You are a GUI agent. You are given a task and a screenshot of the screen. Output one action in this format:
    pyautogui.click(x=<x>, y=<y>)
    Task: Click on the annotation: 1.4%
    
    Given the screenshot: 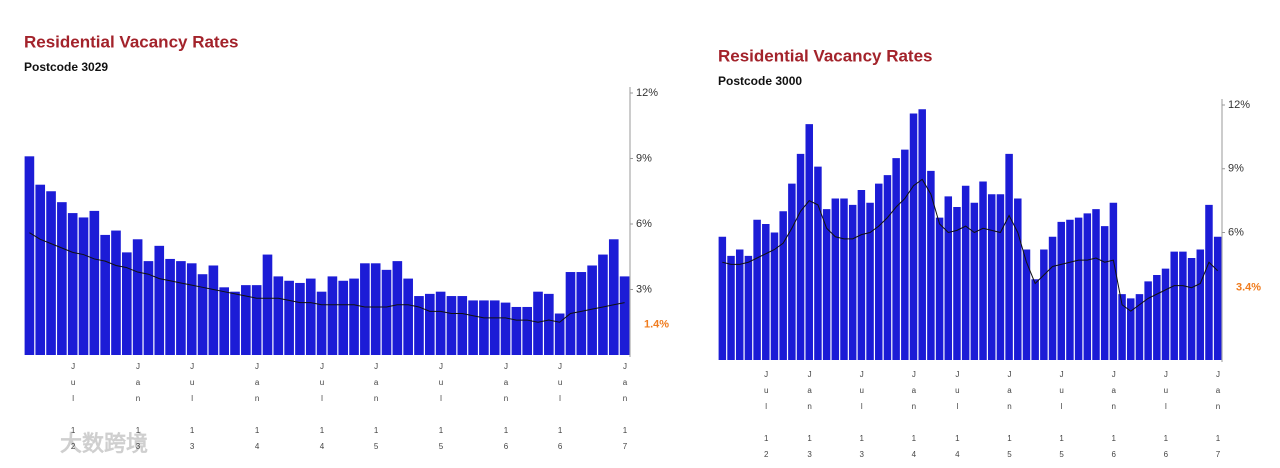 What is the action you would take?
    pyautogui.click(x=656, y=324)
    